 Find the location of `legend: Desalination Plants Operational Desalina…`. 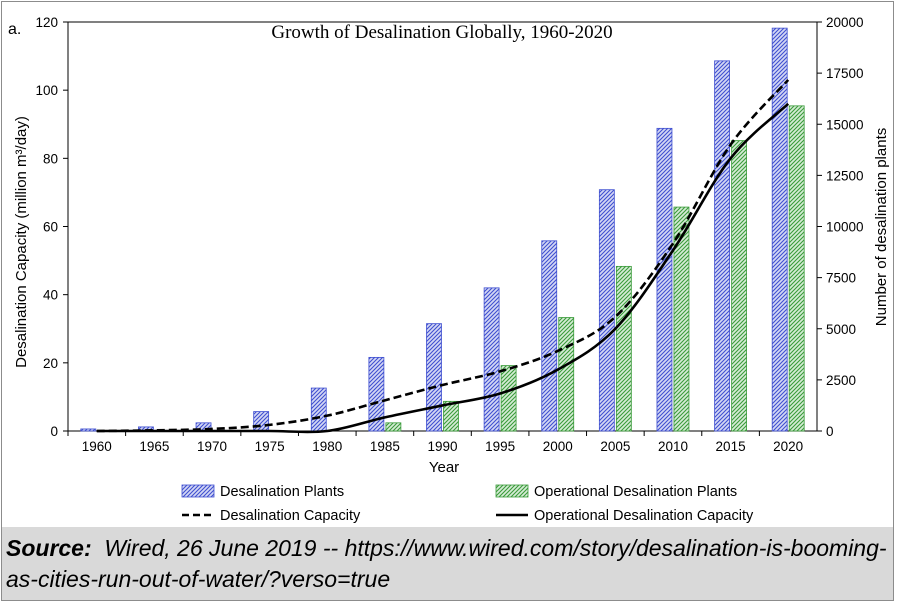

legend: Desalination Plants Operational Desalina… is located at coordinates (467, 504).